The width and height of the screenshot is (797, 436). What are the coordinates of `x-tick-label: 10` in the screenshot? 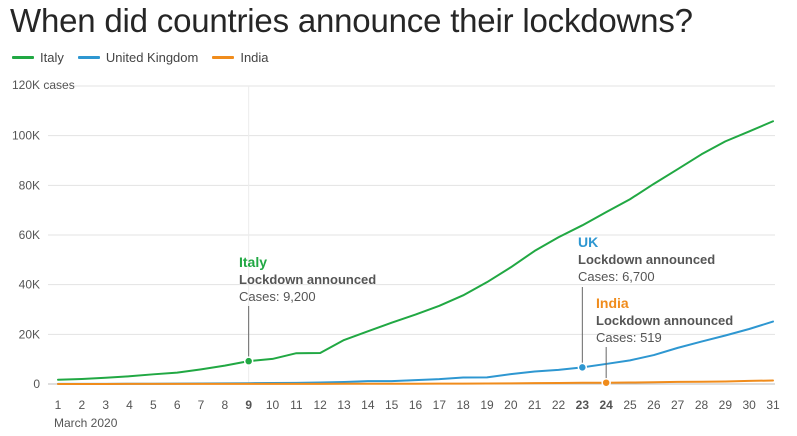 It's located at (273, 405).